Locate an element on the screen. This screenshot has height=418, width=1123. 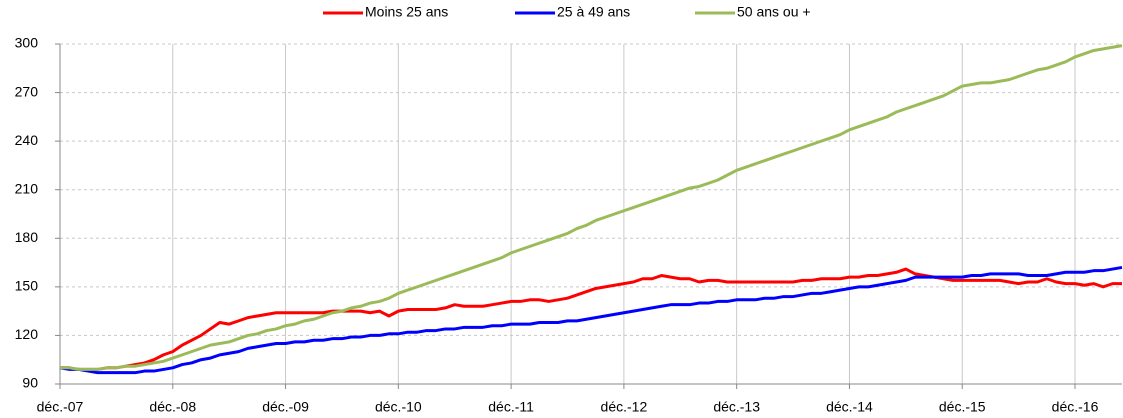
x-tick-label: déc.-14 is located at coordinates (849, 407).